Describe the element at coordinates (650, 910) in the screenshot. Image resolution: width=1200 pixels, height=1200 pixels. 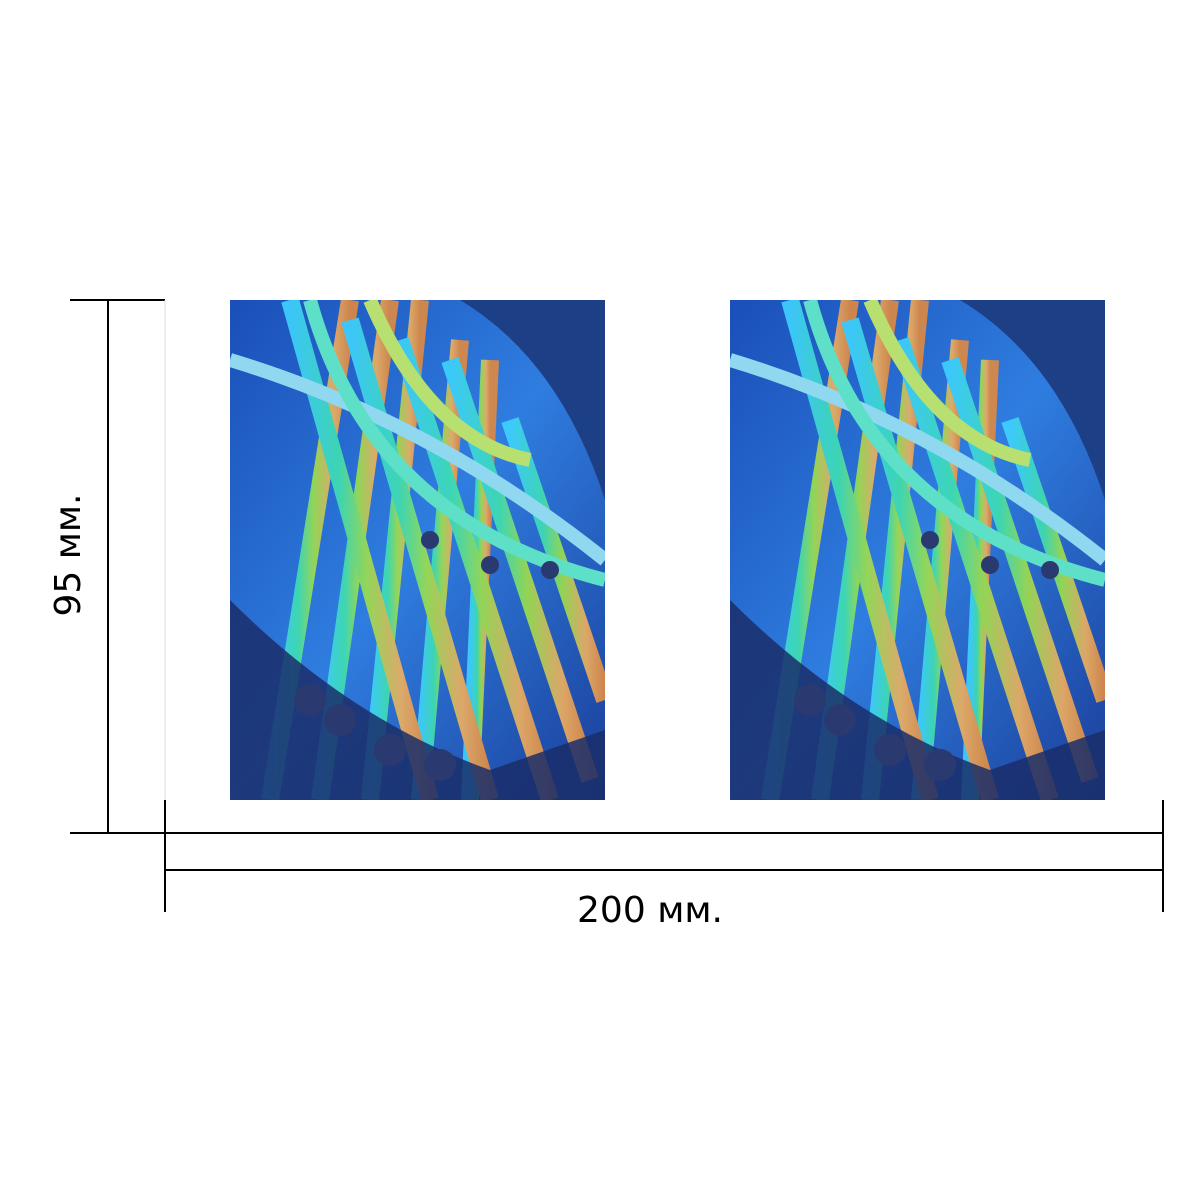
I see `width-label: 200 мм.` at that location.